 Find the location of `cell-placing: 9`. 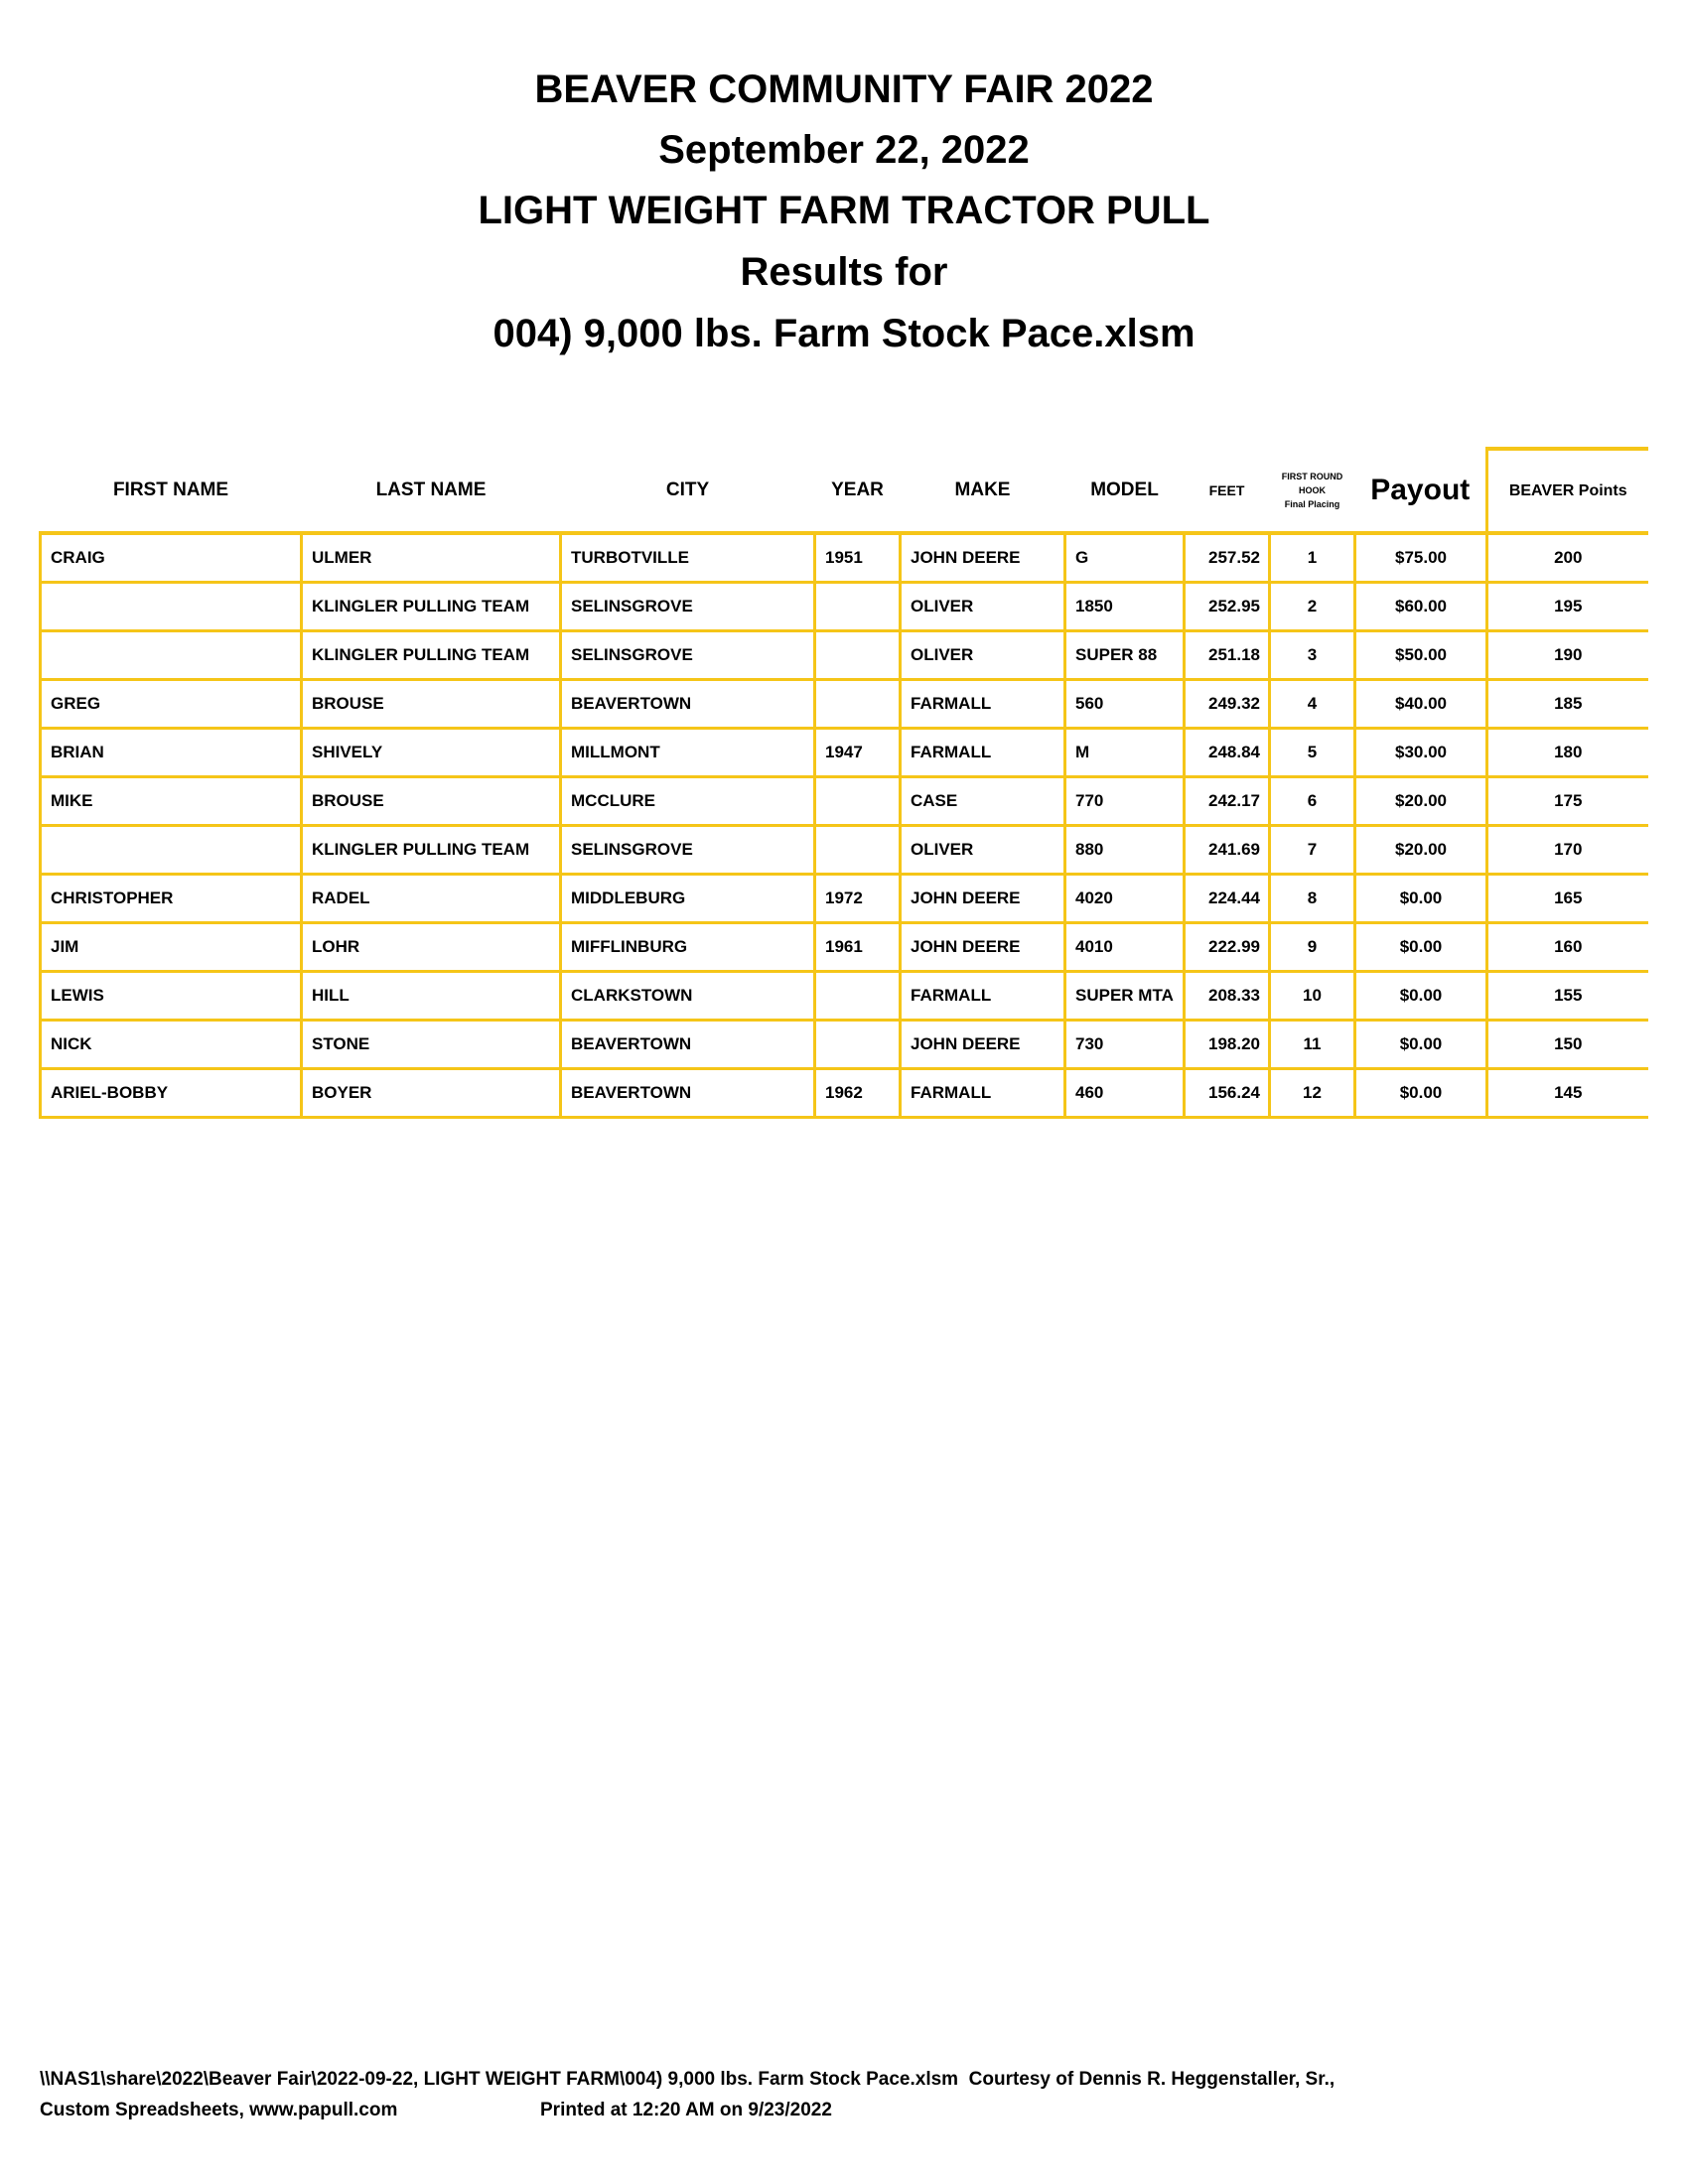

cell-placing: 9 is located at coordinates (1311, 947).